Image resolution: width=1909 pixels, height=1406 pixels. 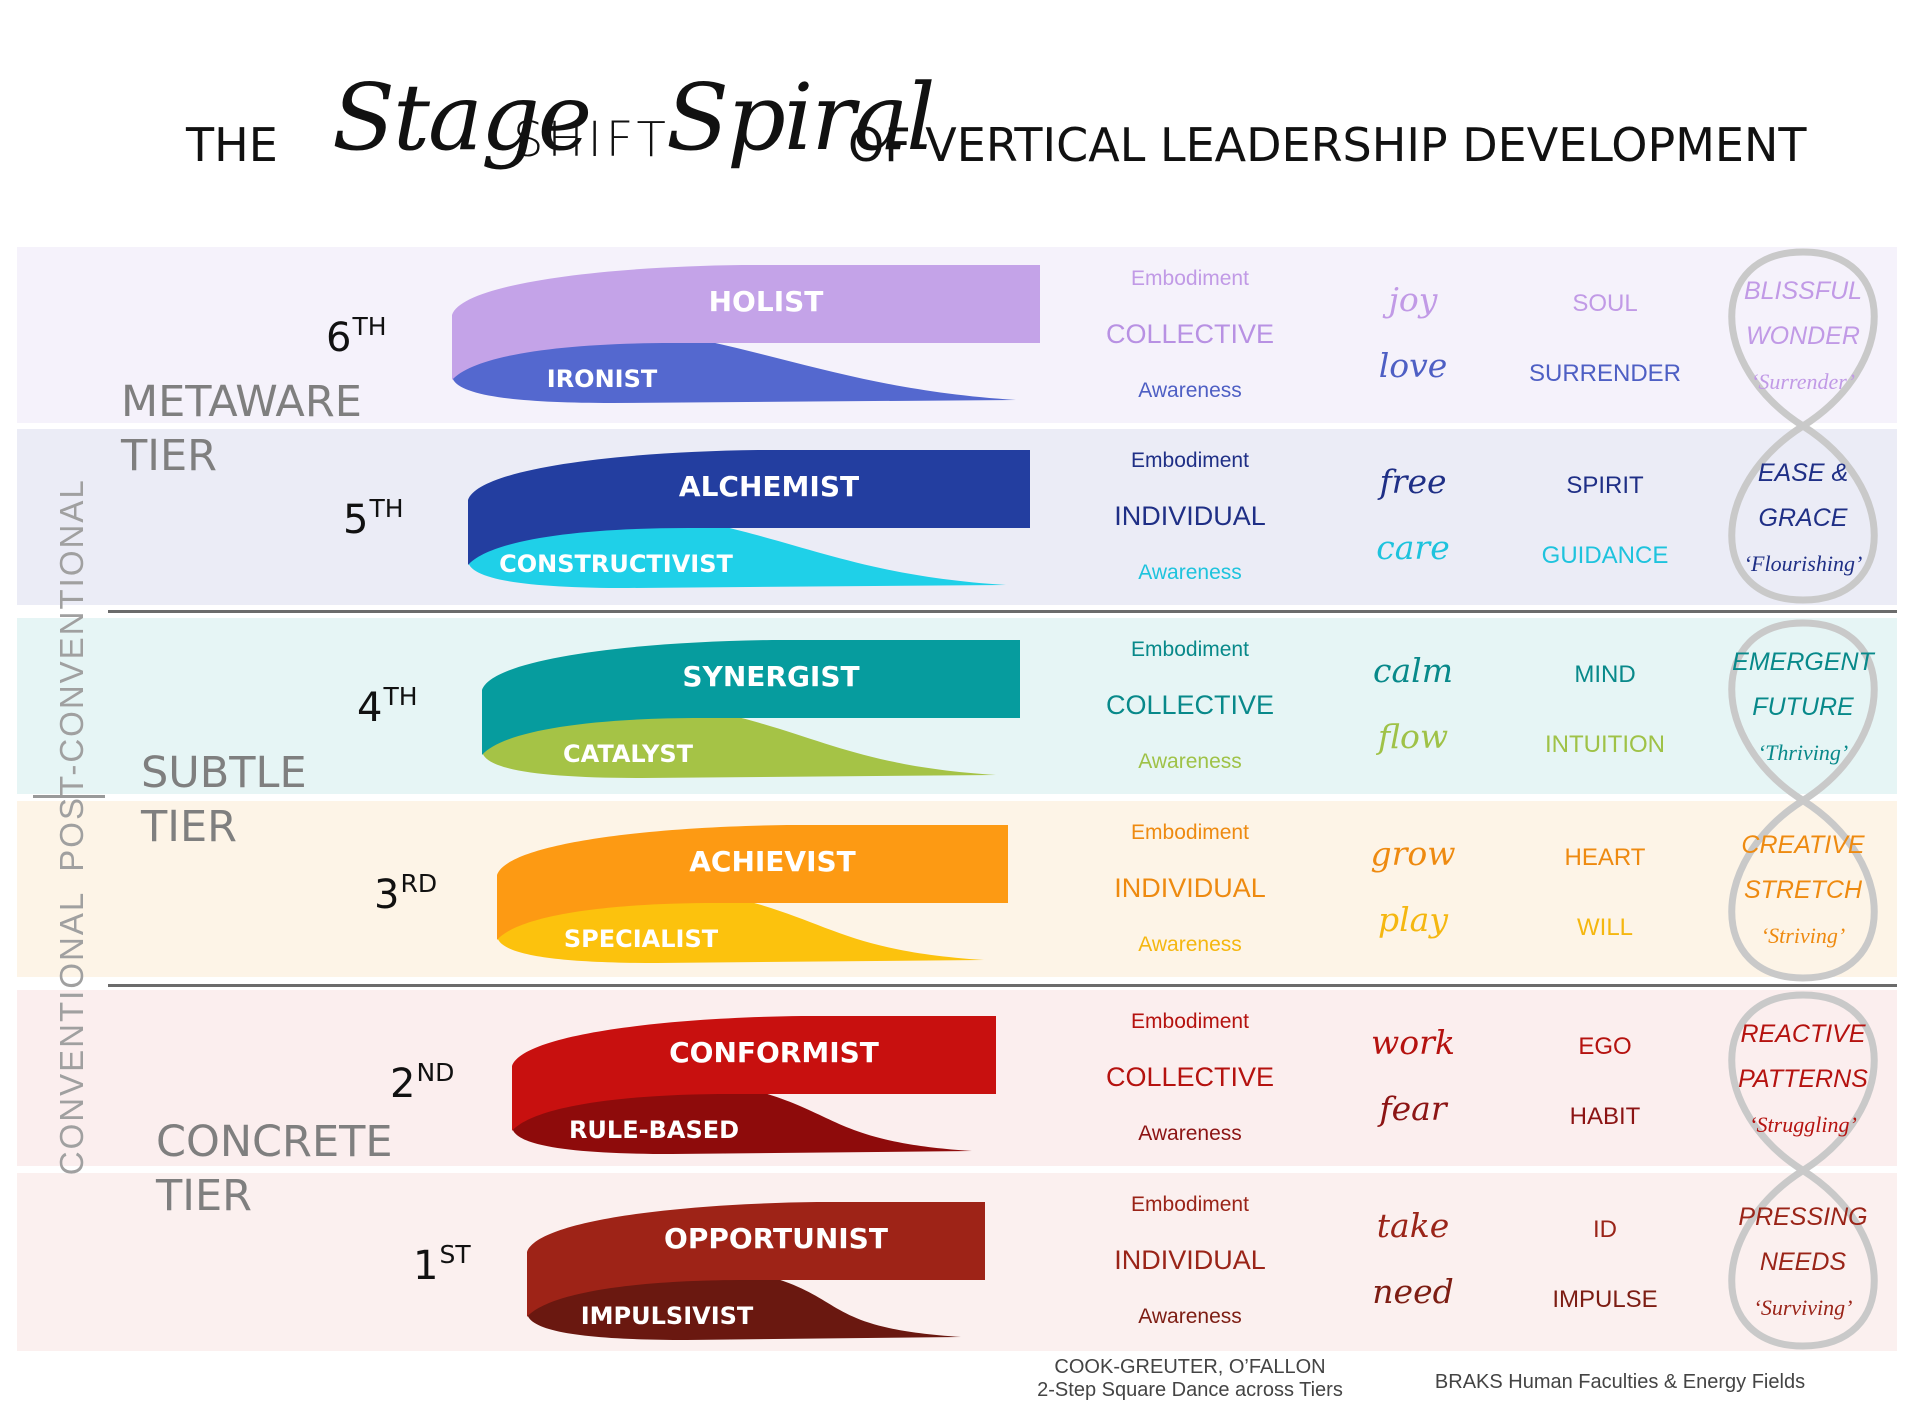 I want to click on stage-lower-label: CONSTRUCTIVIST, so click(x=616, y=564).